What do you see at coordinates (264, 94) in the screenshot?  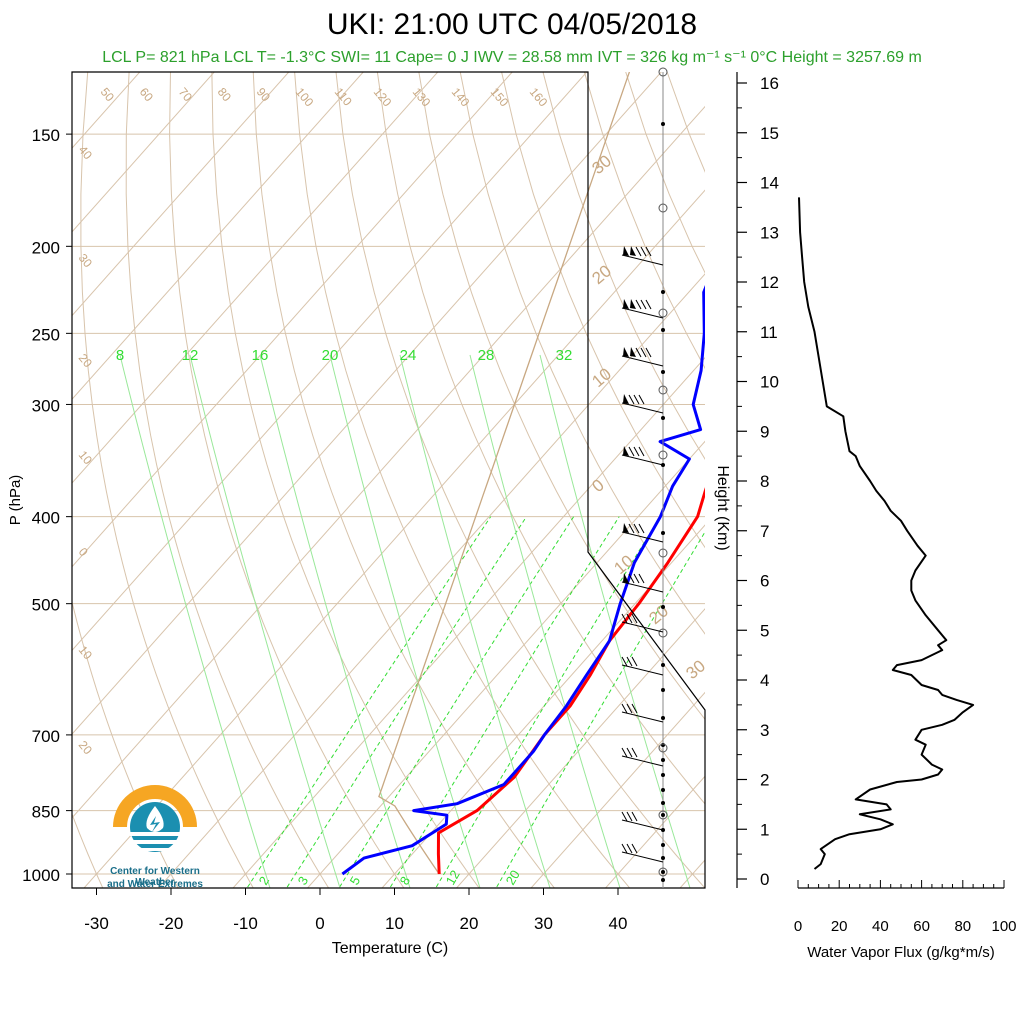 I see `adiabat-top-label: 90` at bounding box center [264, 94].